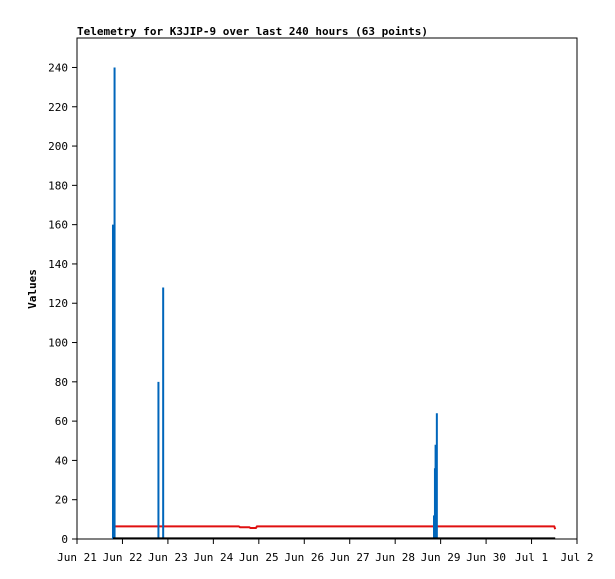  Describe the element at coordinates (58, 146) in the screenshot. I see `y-tick-label: 200` at that location.